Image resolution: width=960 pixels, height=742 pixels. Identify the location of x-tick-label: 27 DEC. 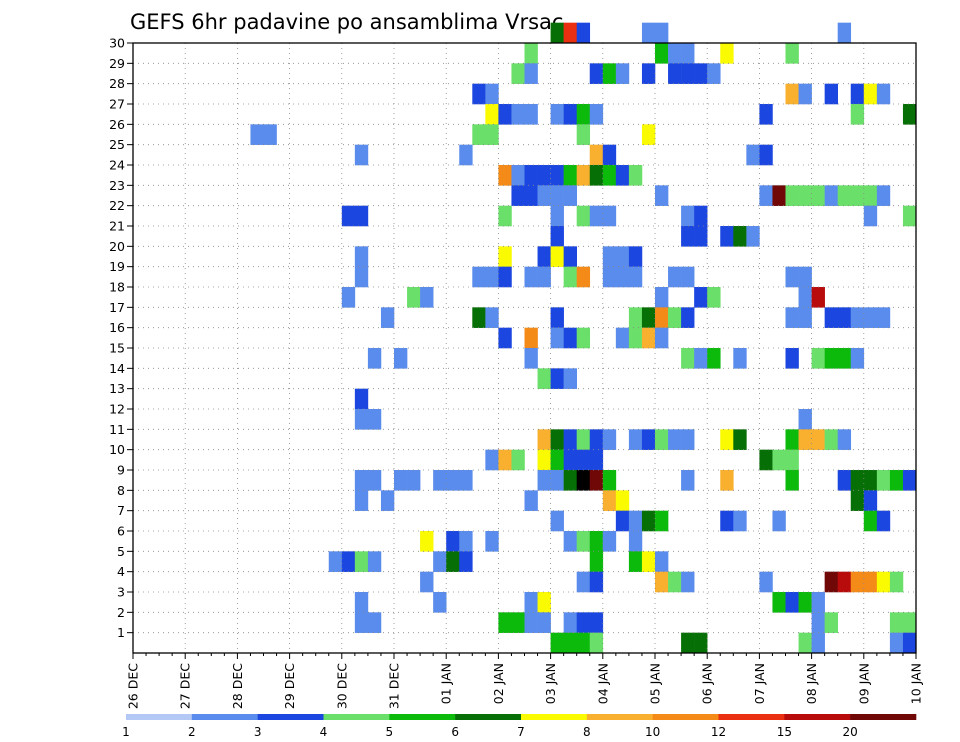
(185, 686).